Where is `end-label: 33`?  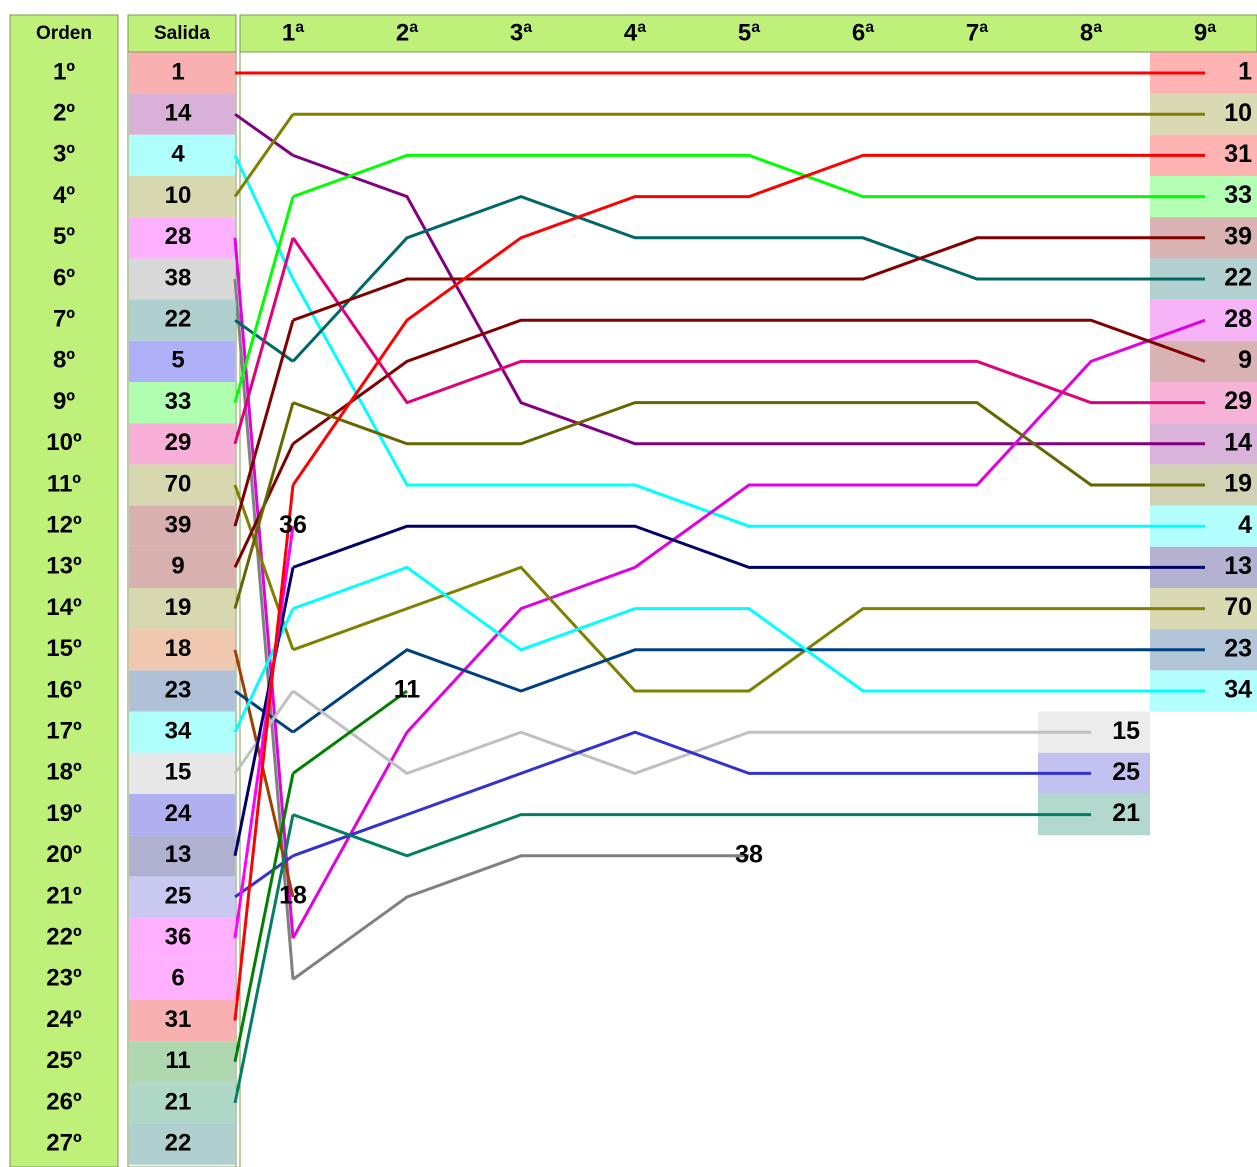 end-label: 33 is located at coordinates (1238, 195).